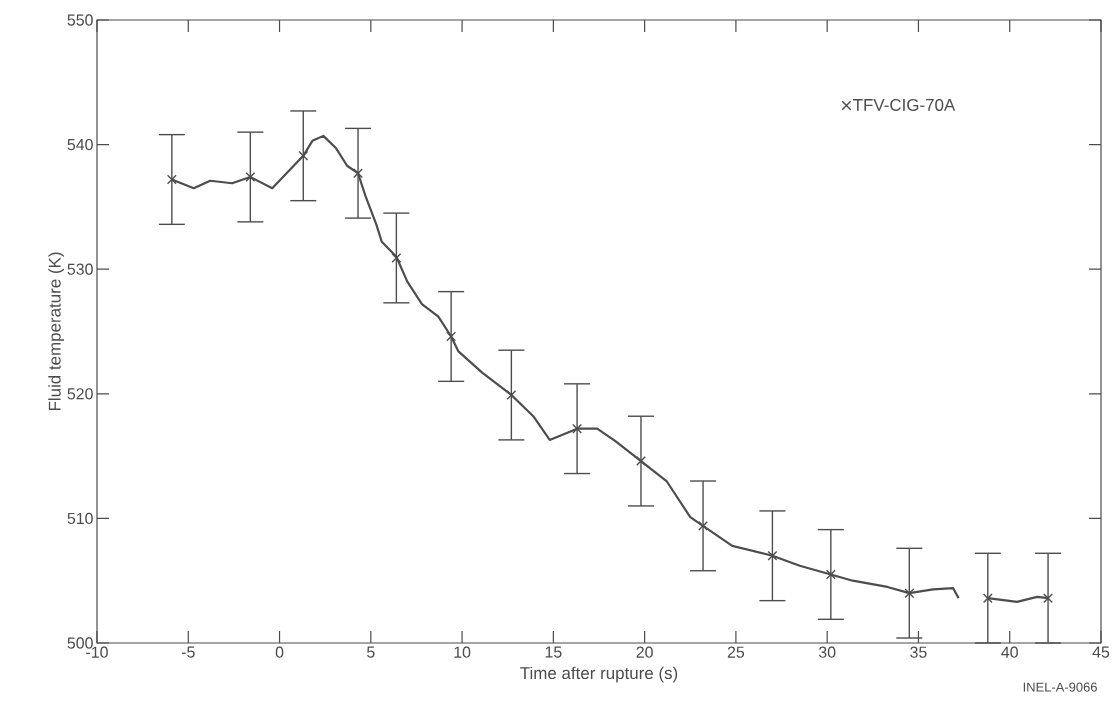 The image size is (1118, 707). I want to click on y-tick-label: 550, so click(80, 20).